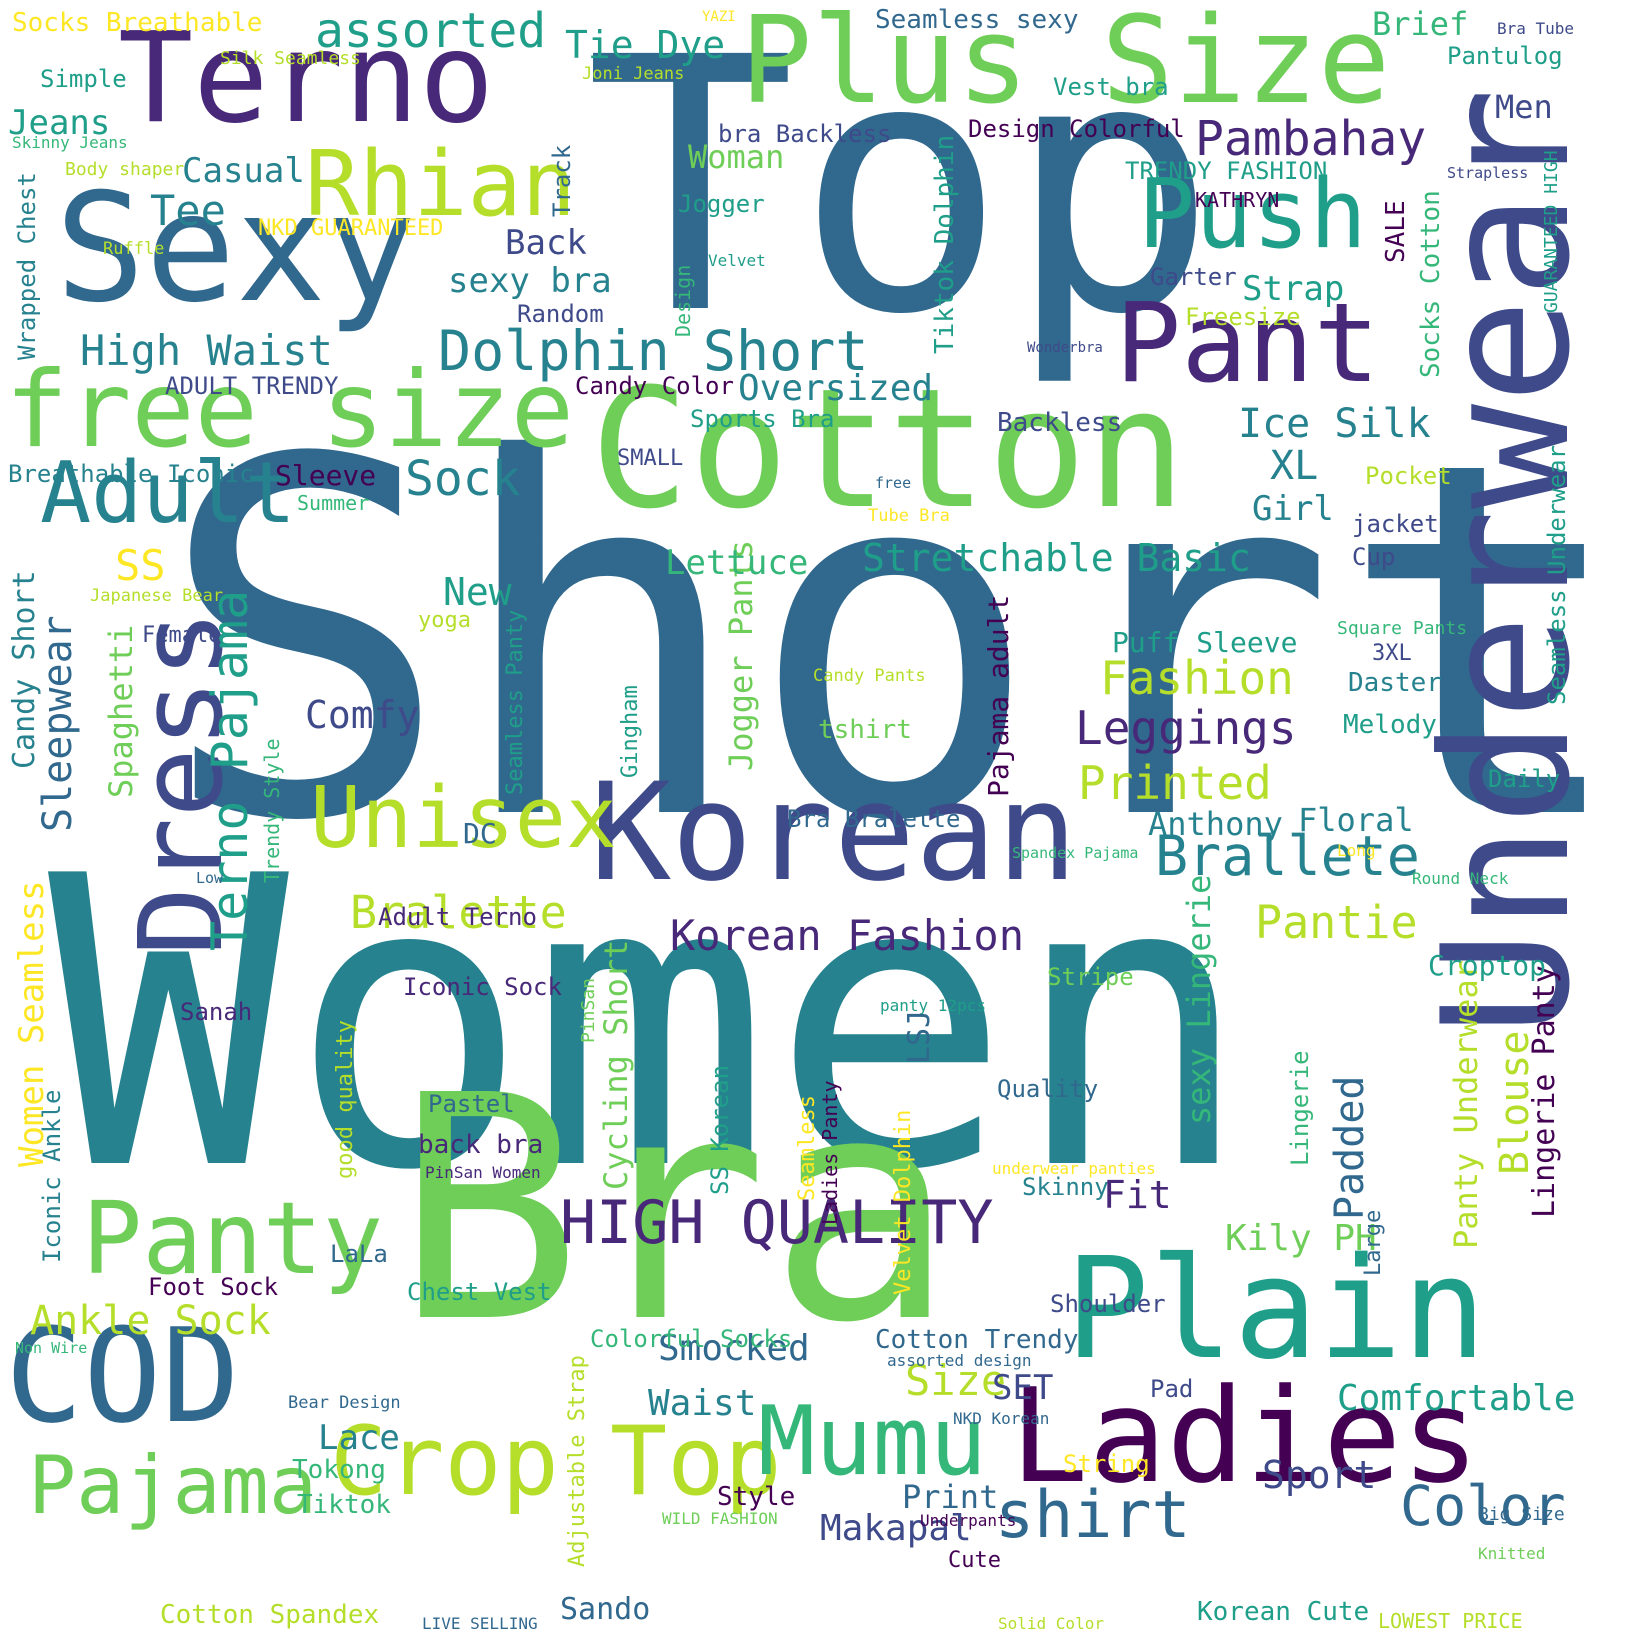 The image size is (1634, 1634). I want to click on word: Casual, so click(243, 171).